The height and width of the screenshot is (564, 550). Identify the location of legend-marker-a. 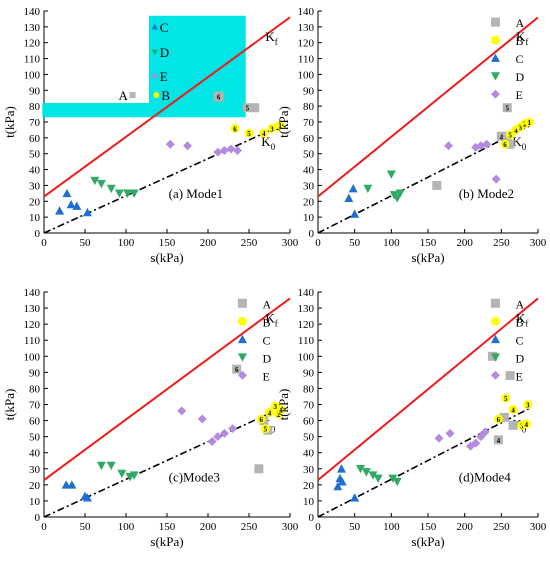
(495, 22).